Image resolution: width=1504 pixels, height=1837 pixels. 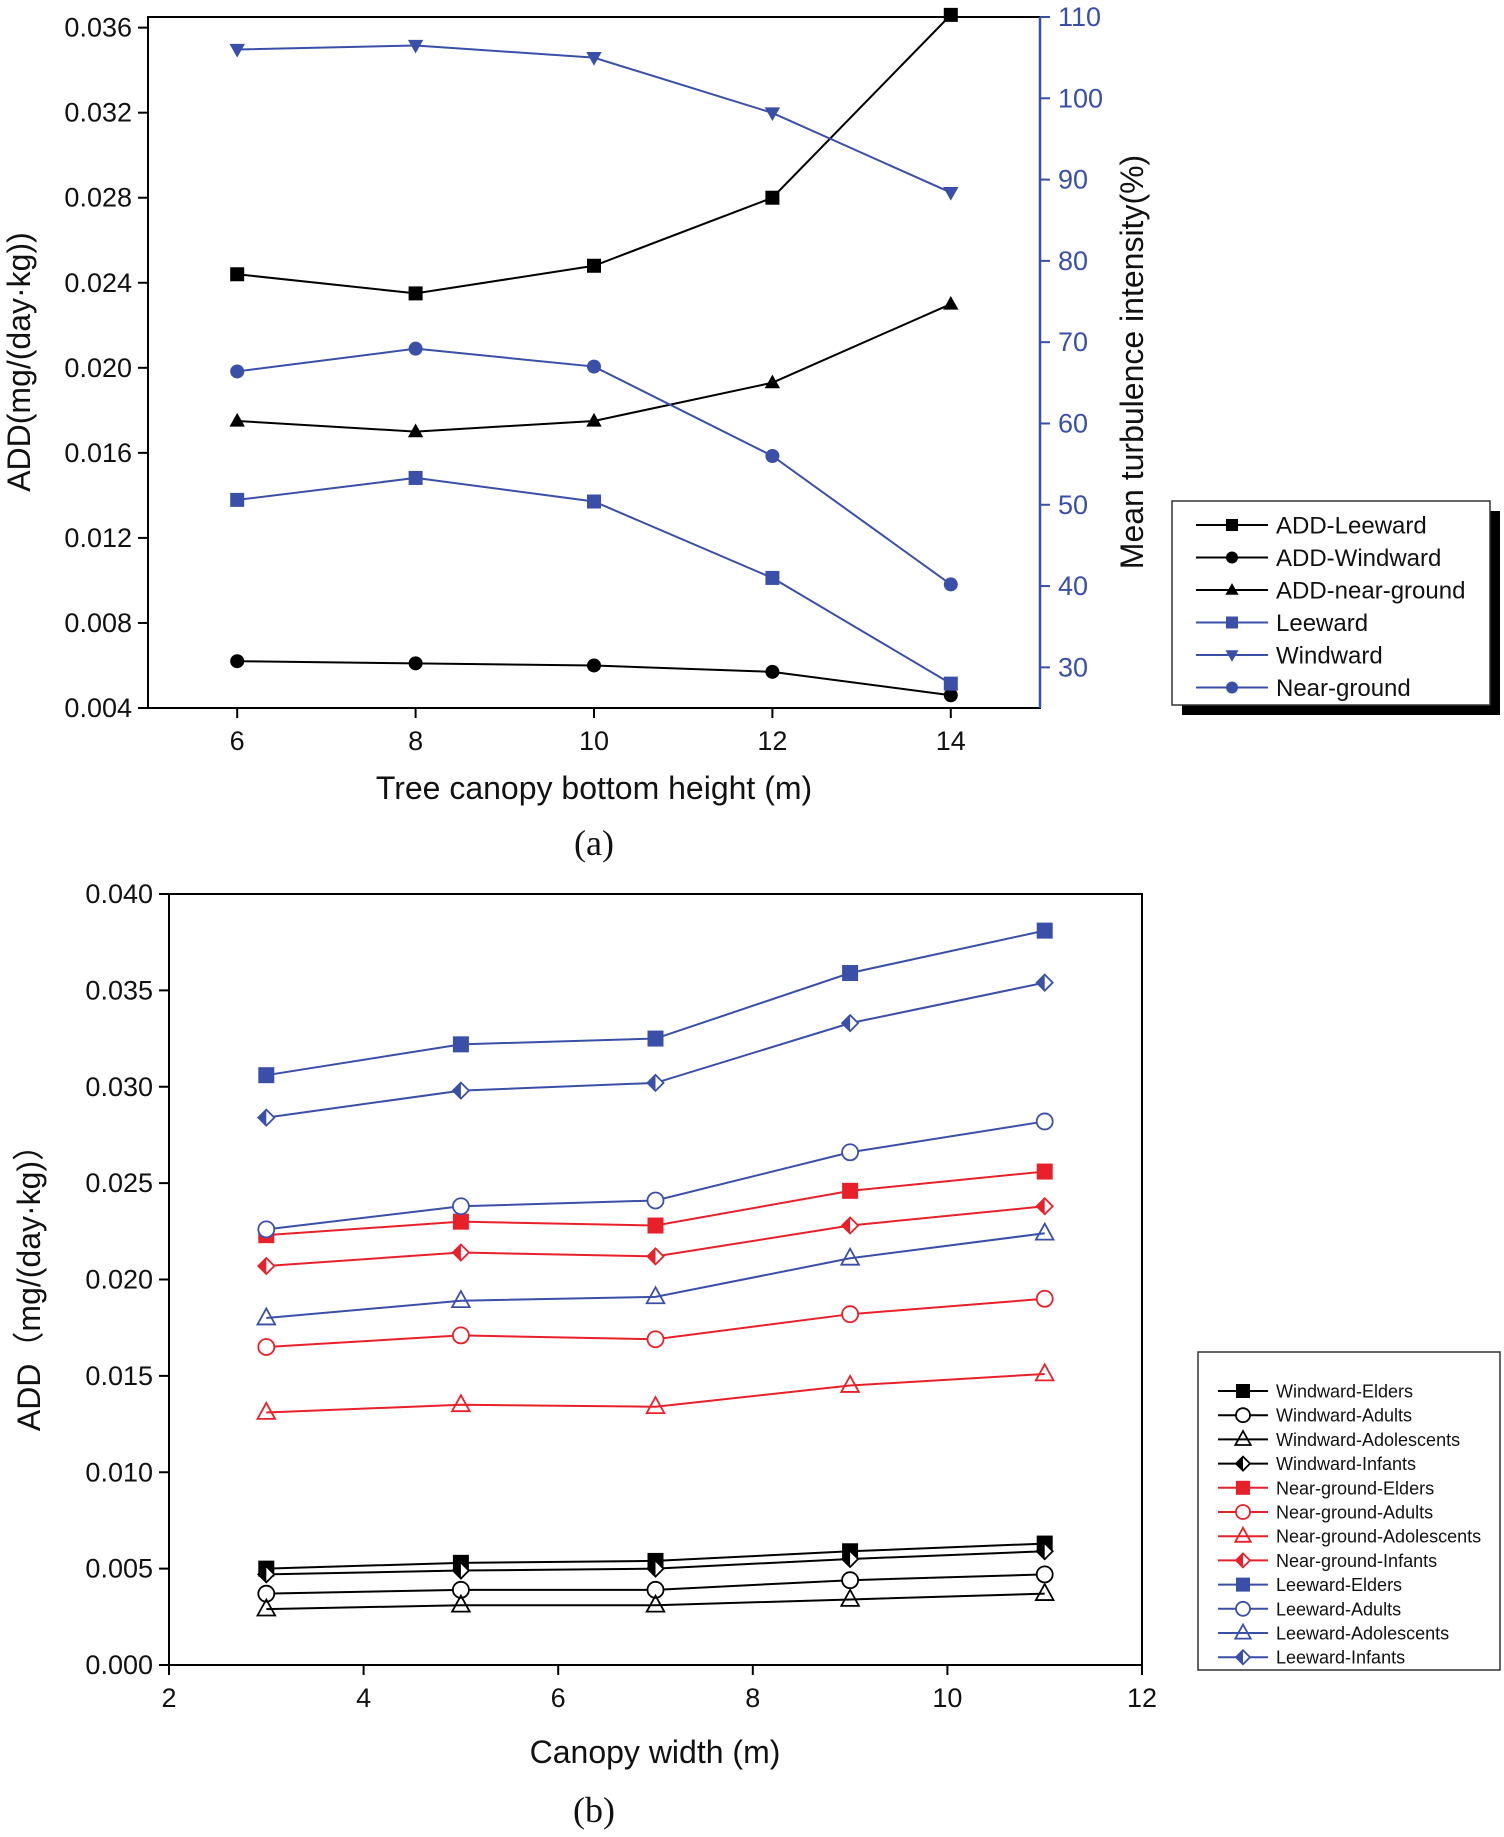 I want to click on chart-b-series-leeward-adolescents, so click(x=655, y=1273).